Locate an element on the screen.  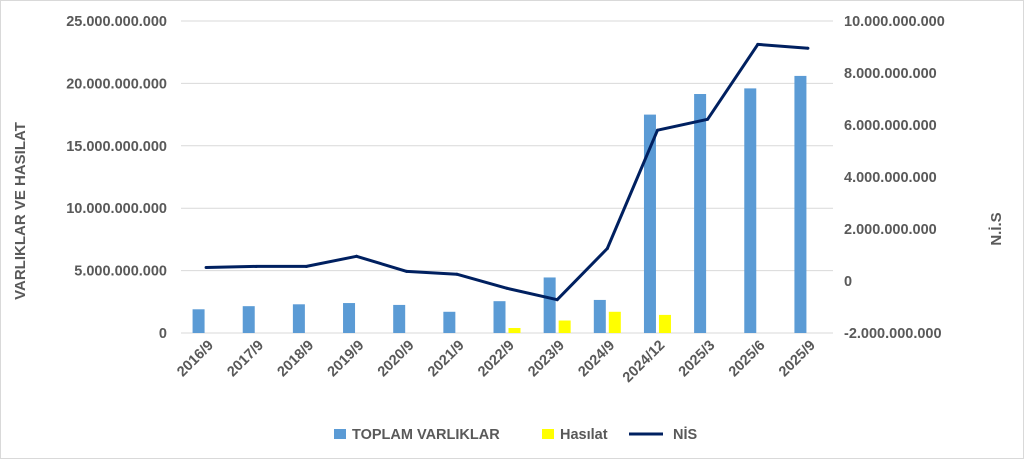
legend-label-toplam-varliklar: TOPLAM VARLIKLAR is located at coordinates (426, 435).